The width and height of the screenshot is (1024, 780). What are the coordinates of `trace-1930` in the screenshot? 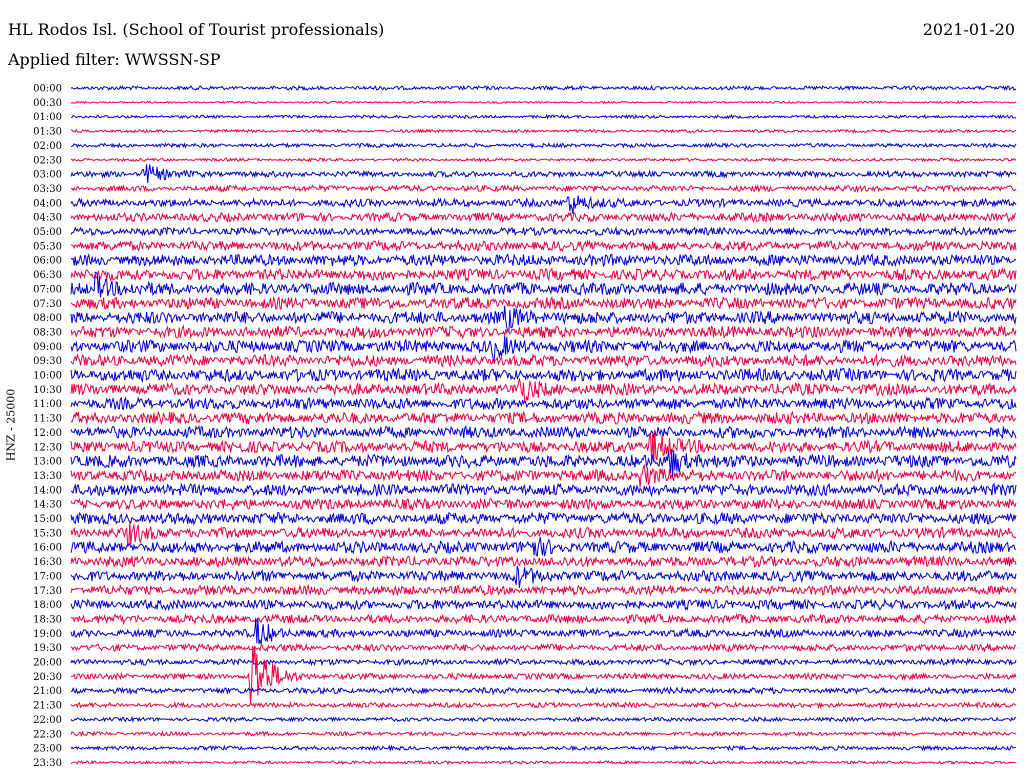 It's located at (543, 647).